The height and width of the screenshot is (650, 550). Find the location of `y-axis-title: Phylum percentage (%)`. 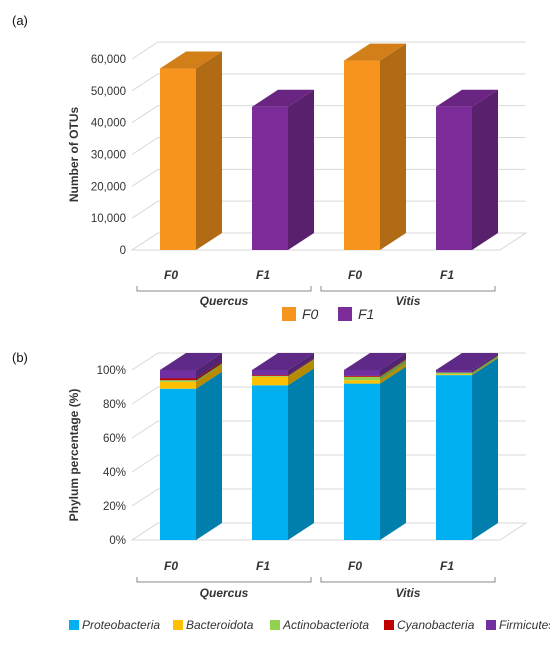

y-axis-title: Phylum percentage (%) is located at coordinates (74, 455).